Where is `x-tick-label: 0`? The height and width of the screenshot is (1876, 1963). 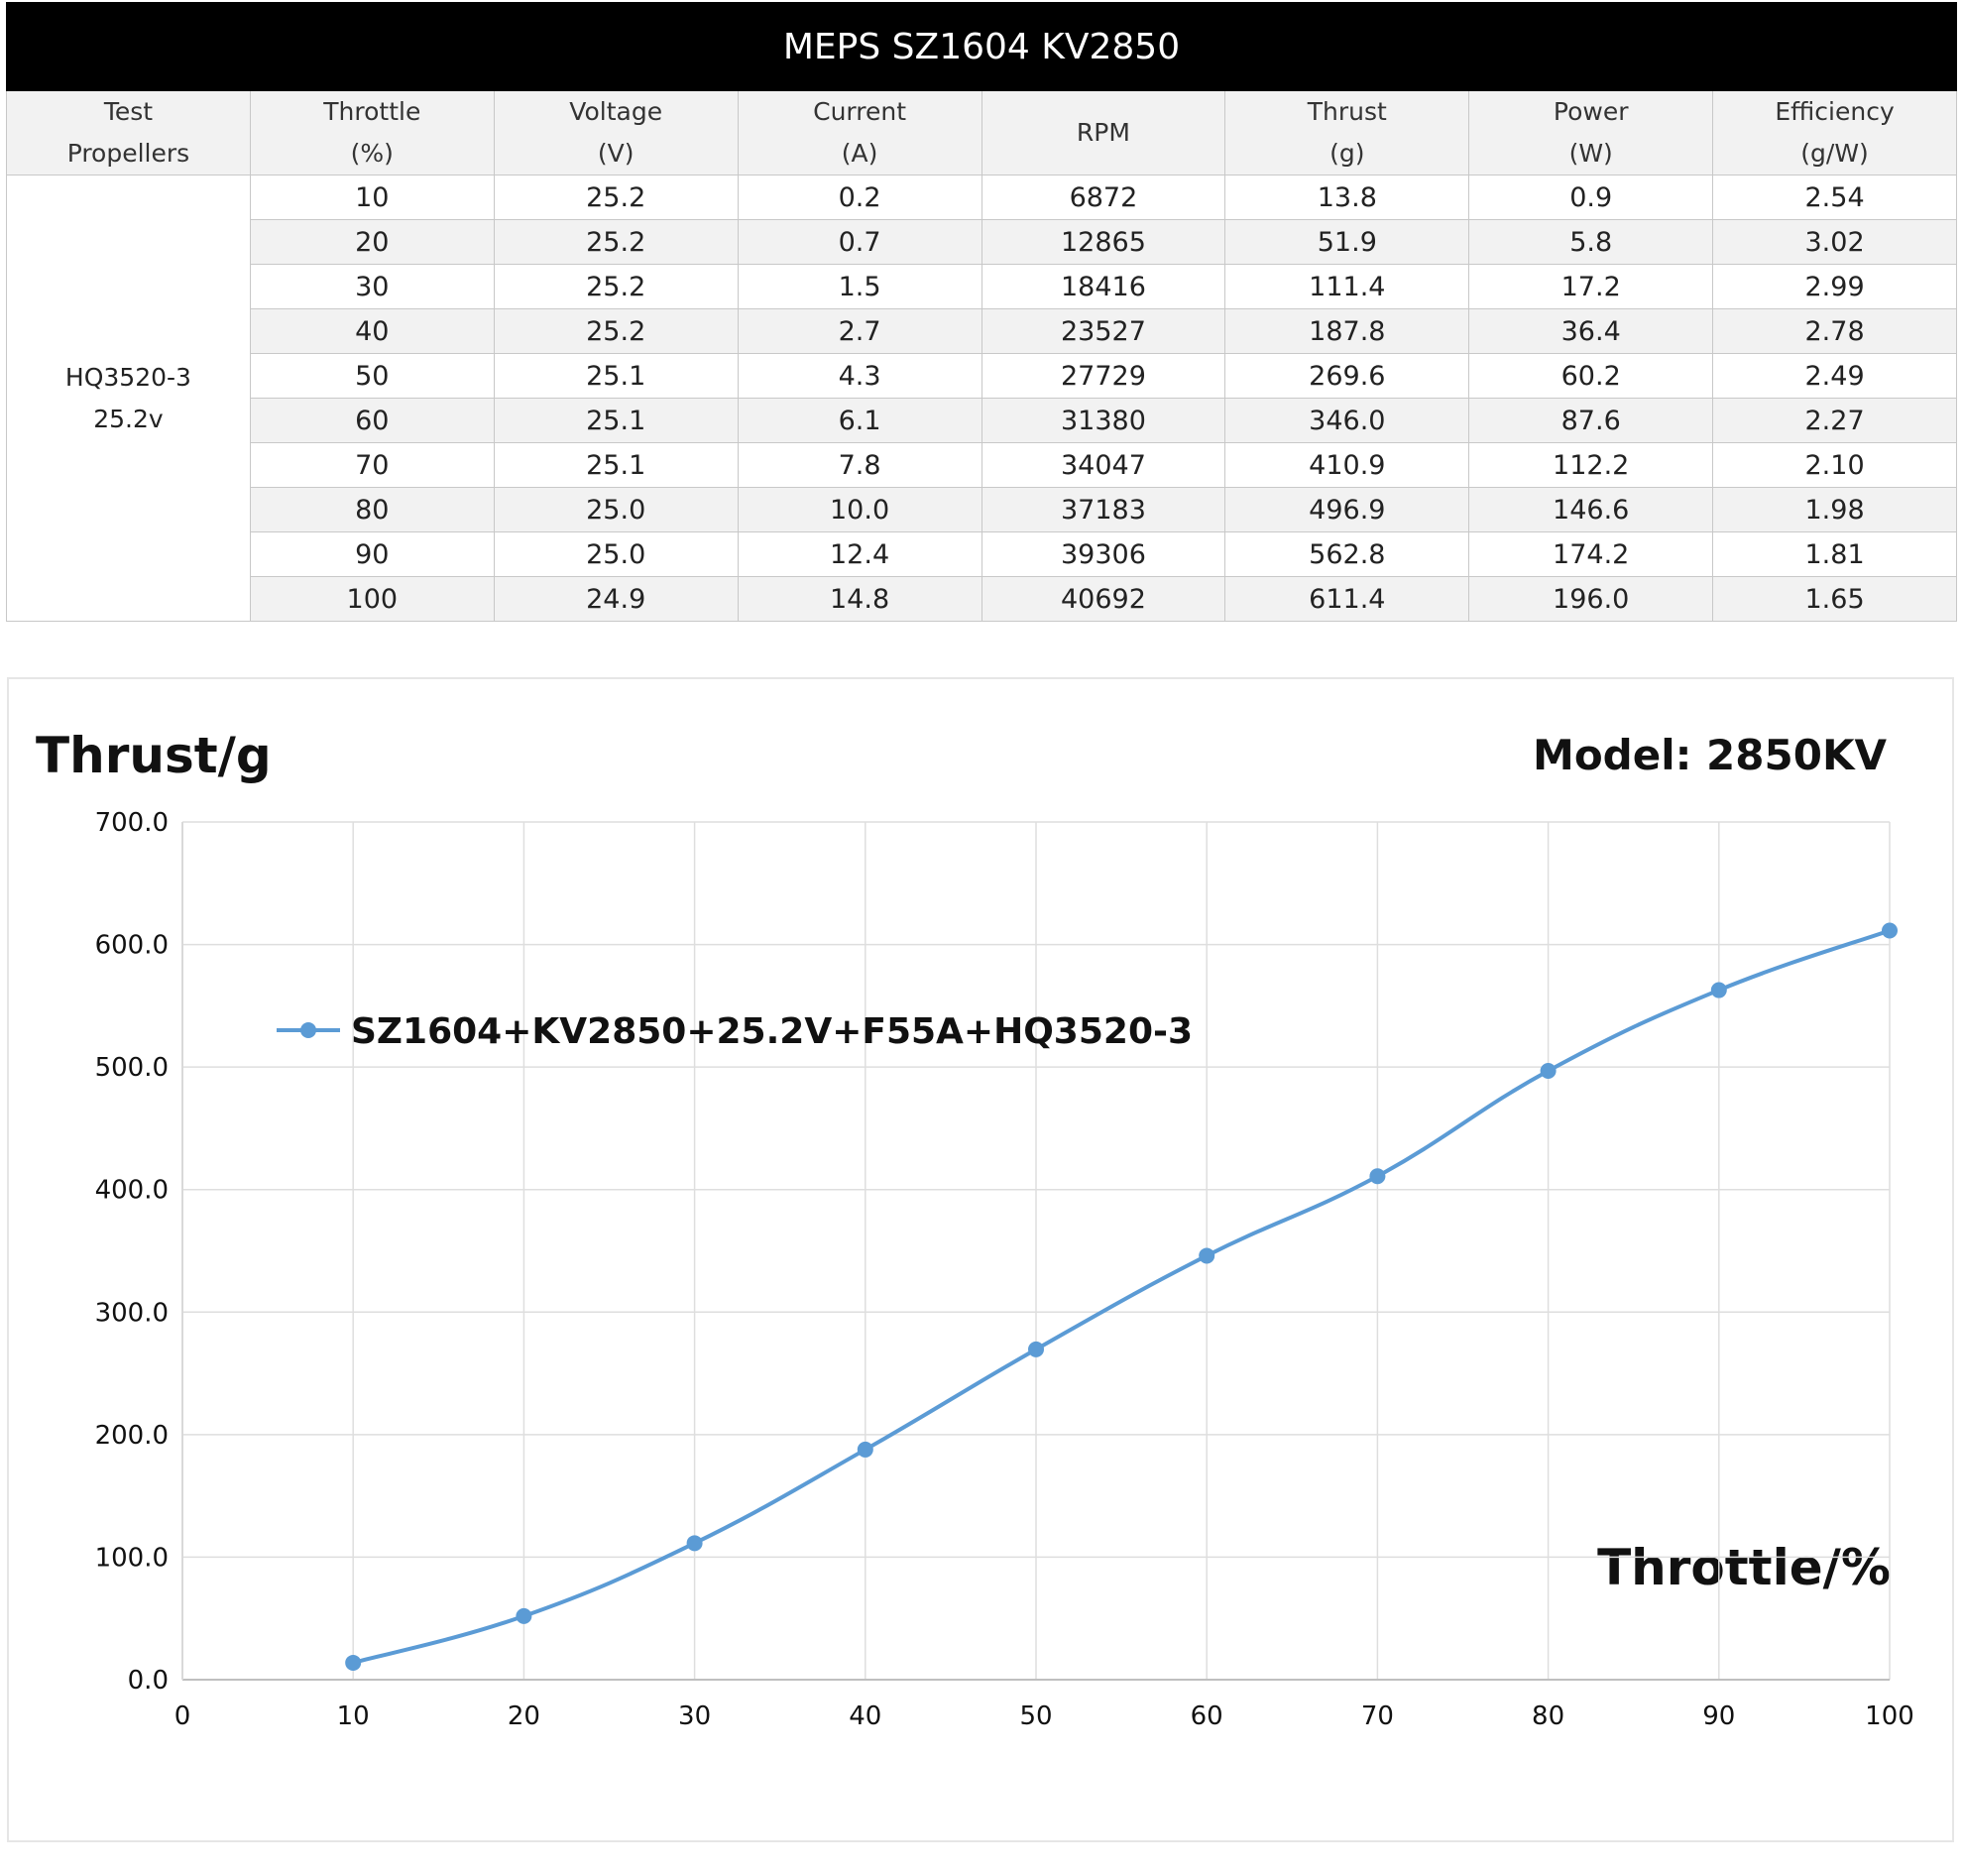 x-tick-label: 0 is located at coordinates (182, 1716).